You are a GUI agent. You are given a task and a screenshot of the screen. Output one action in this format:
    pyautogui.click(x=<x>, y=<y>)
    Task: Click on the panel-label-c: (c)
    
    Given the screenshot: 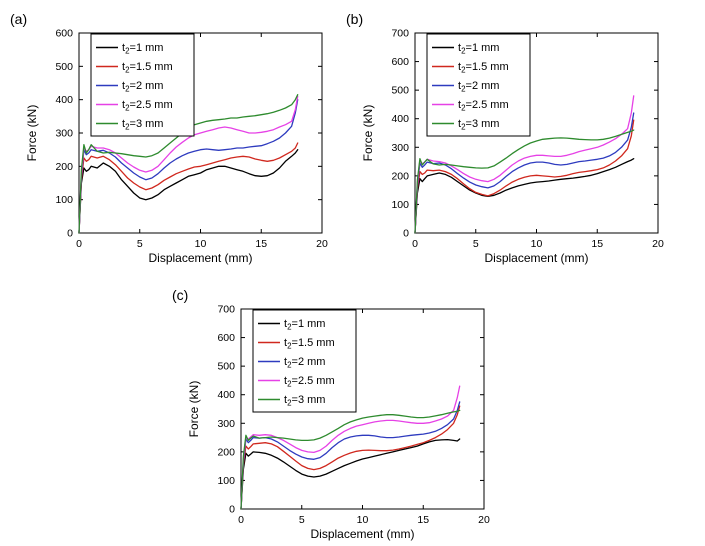 What is the action you would take?
    pyautogui.click(x=180, y=295)
    